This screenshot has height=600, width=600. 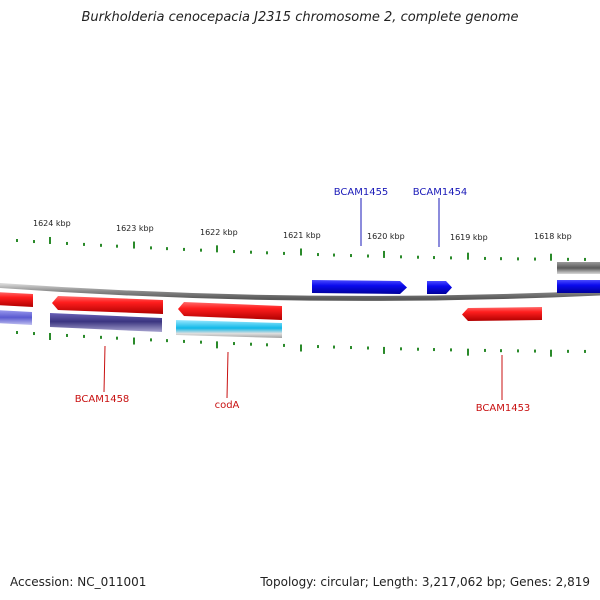 I want to click on gene-label-bcam1453: BCAM1453, so click(x=503, y=408).